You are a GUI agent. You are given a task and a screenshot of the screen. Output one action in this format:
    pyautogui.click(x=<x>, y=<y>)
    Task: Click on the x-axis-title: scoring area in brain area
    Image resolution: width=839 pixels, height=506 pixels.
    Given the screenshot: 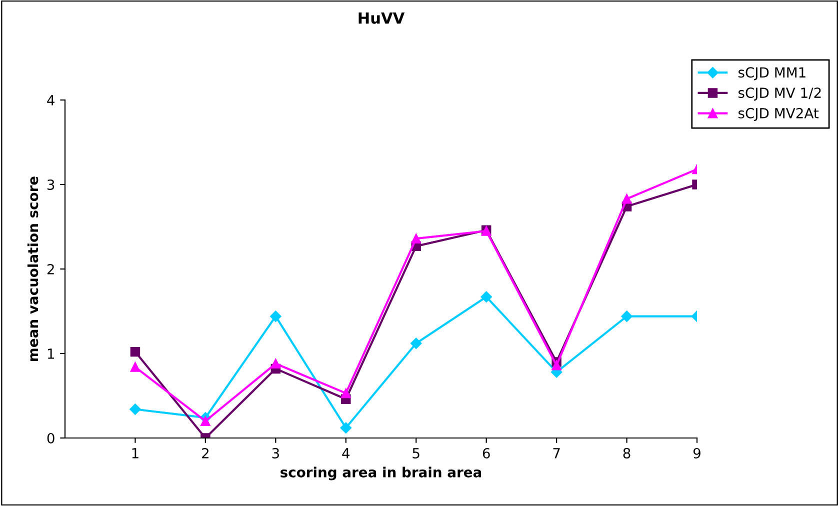 What is the action you would take?
    pyautogui.click(x=381, y=473)
    